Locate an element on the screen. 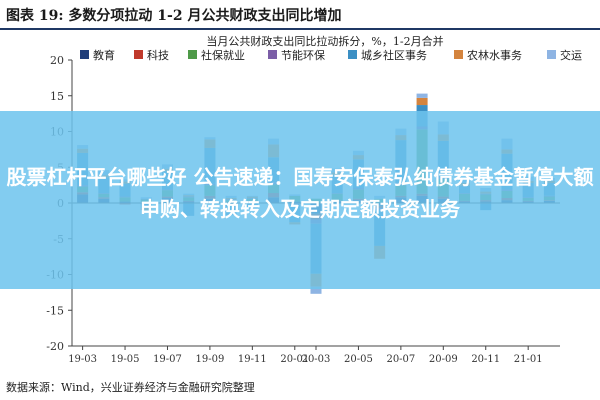 This screenshot has height=400, width=600. figure-title: 图表 19: 多数分项拉动 1-2 月公共财政支出同比增加 is located at coordinates (174, 16).